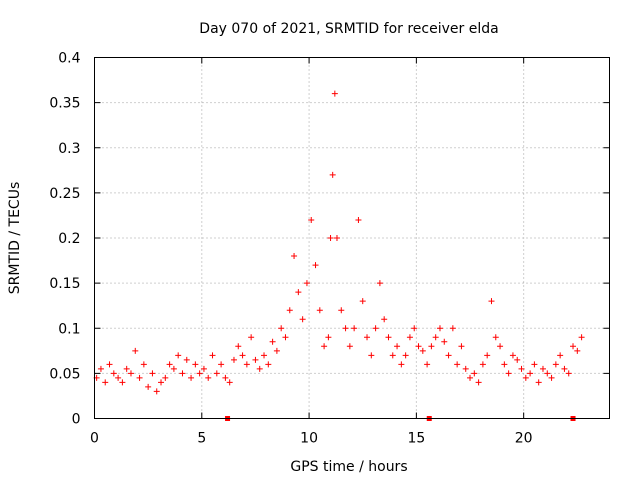 This screenshot has width=640, height=480. I want to click on y-tick-label: 0.2, so click(69, 239).